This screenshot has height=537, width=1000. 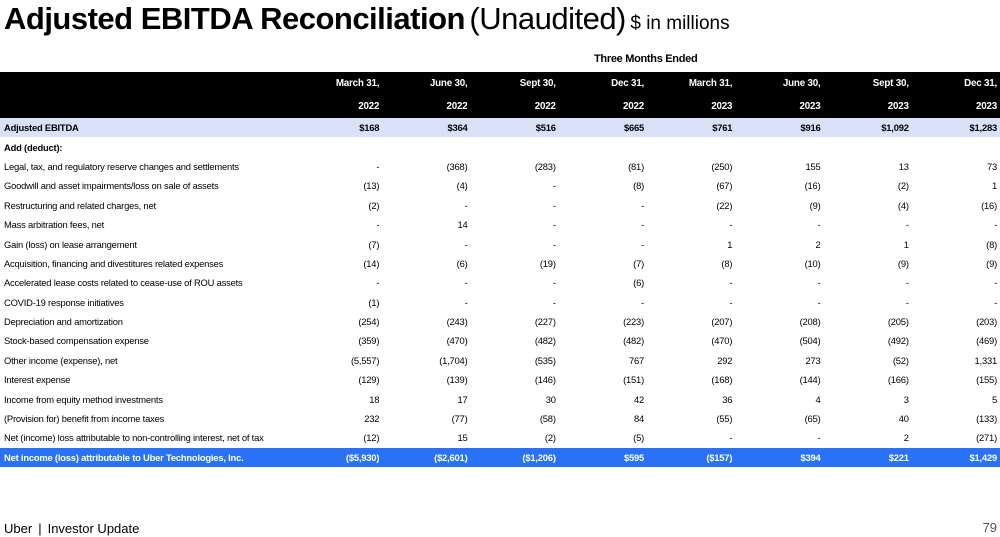 I want to click on row-value: (55), so click(x=724, y=419).